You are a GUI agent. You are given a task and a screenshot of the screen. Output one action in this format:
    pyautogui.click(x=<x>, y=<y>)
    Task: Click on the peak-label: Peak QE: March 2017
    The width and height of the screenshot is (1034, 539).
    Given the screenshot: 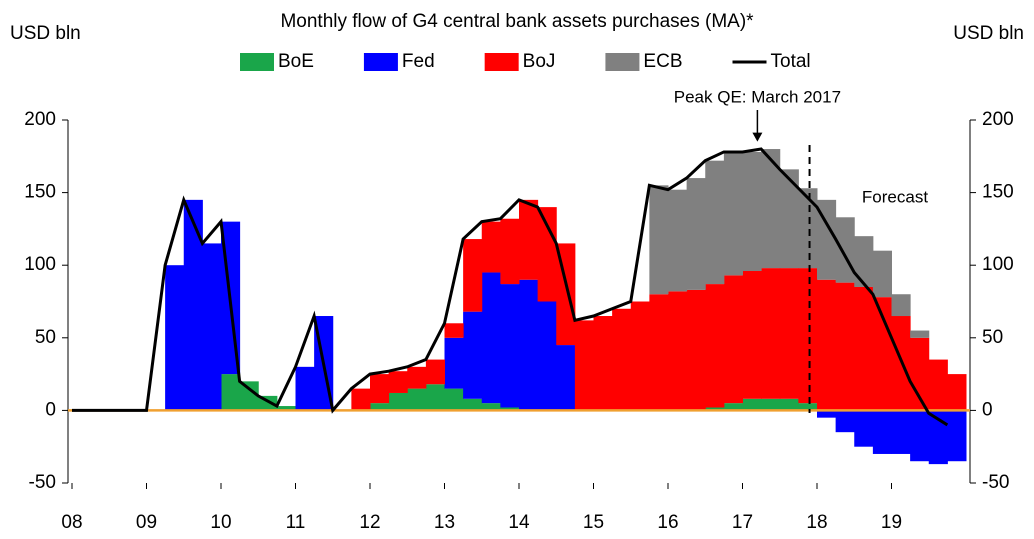 What is the action you would take?
    pyautogui.click(x=757, y=96)
    